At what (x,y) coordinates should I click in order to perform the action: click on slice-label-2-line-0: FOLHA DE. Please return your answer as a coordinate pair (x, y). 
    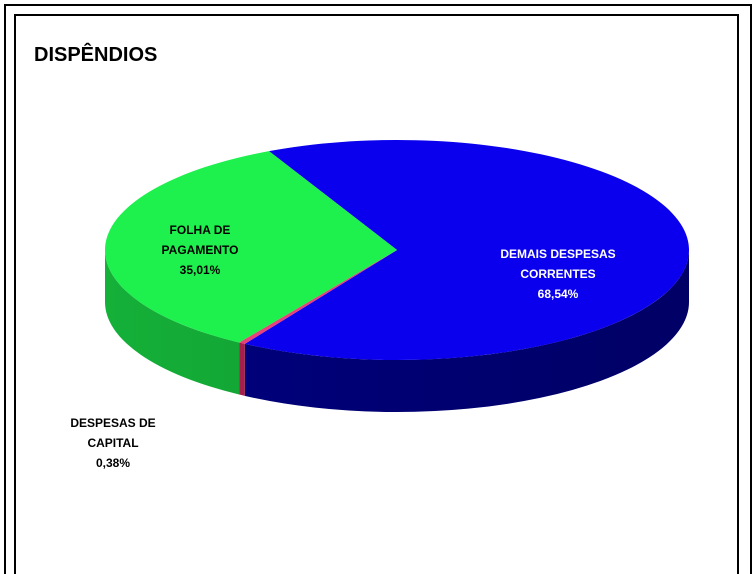
    Looking at the image, I should click on (200, 230).